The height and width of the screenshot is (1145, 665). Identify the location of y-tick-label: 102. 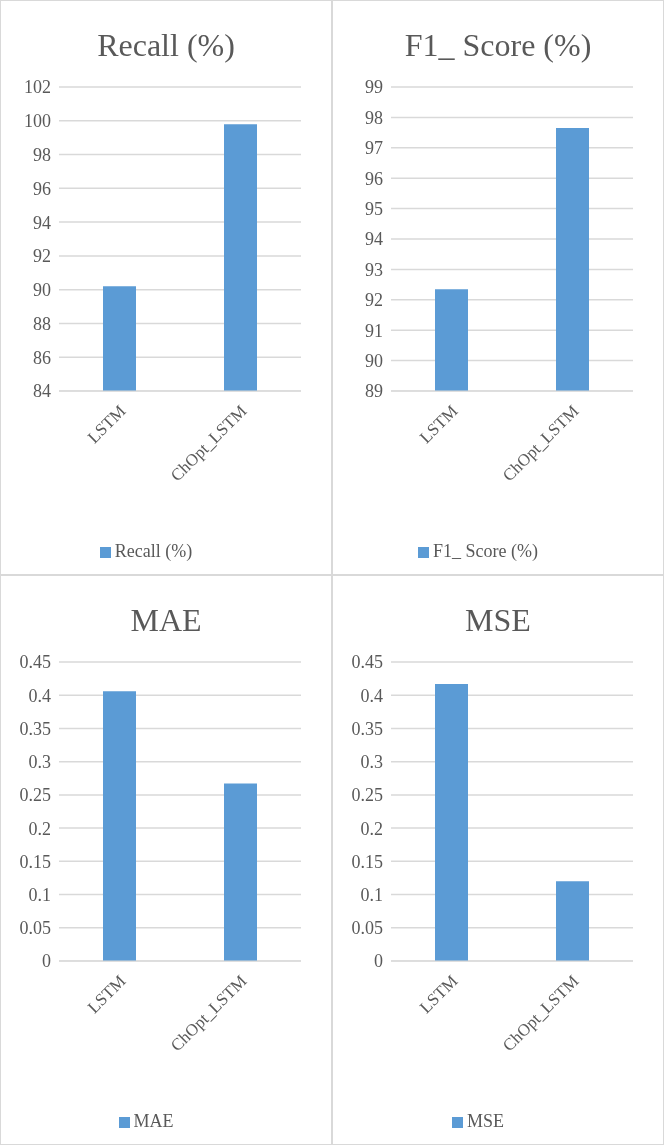
(37, 87).